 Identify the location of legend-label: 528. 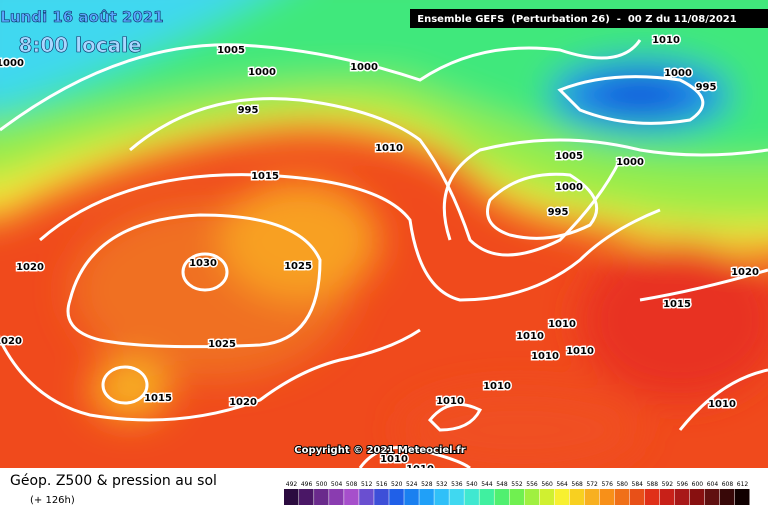
(427, 484).